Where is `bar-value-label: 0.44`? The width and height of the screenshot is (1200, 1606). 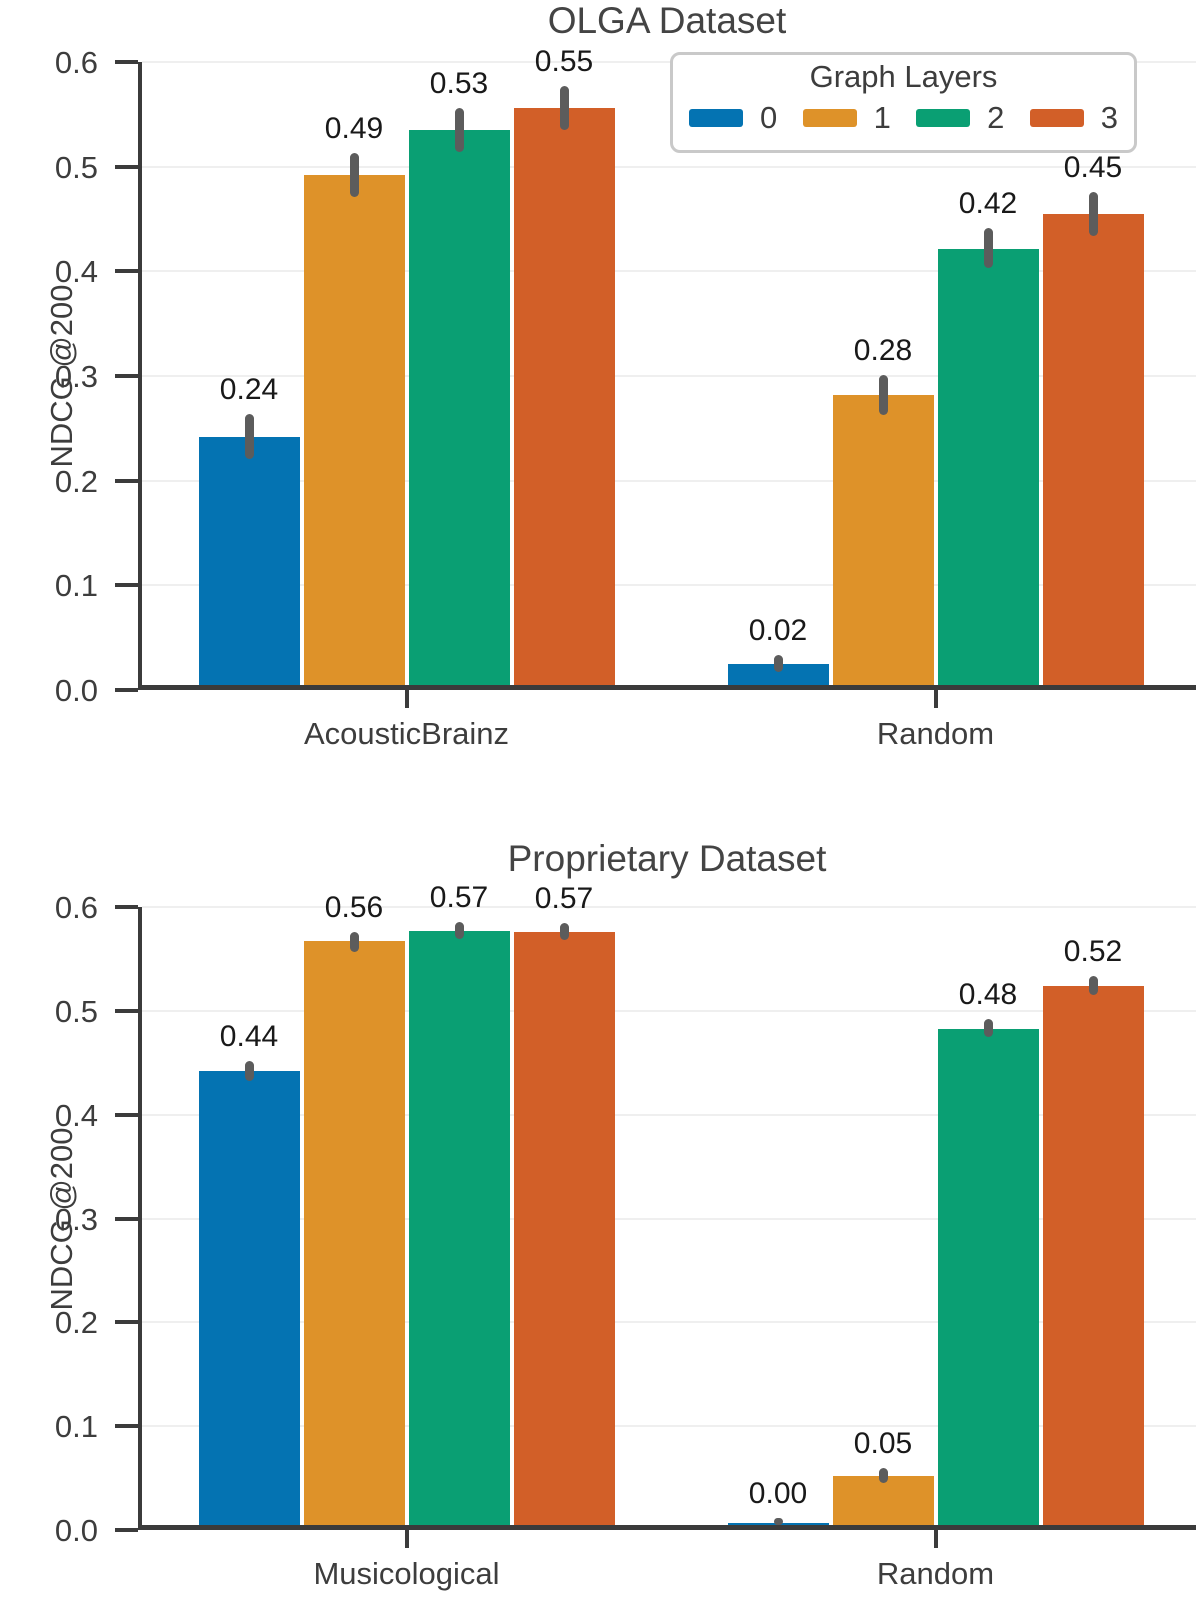 bar-value-label: 0.44 is located at coordinates (249, 1036).